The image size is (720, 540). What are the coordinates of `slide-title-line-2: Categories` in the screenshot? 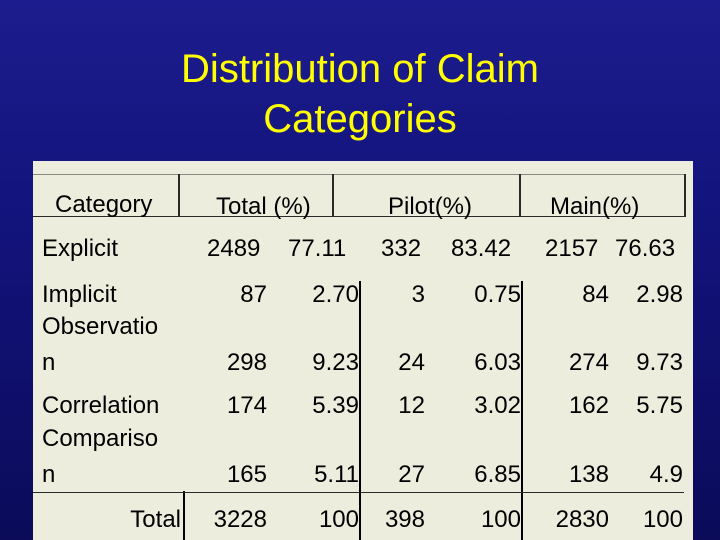 It's located at (360, 119).